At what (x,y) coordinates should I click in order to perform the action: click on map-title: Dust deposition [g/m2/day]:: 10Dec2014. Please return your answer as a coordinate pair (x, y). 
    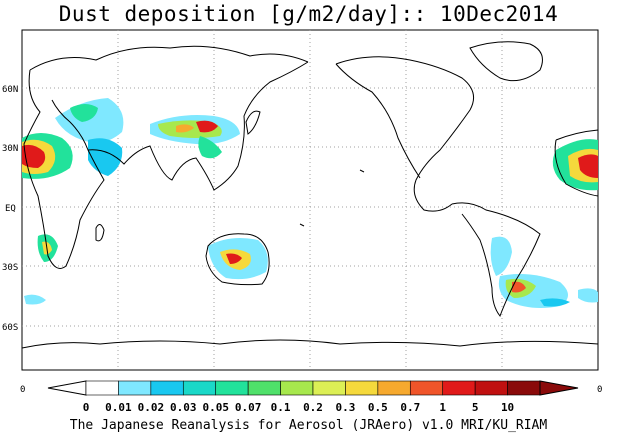
    Looking at the image, I should click on (308, 14).